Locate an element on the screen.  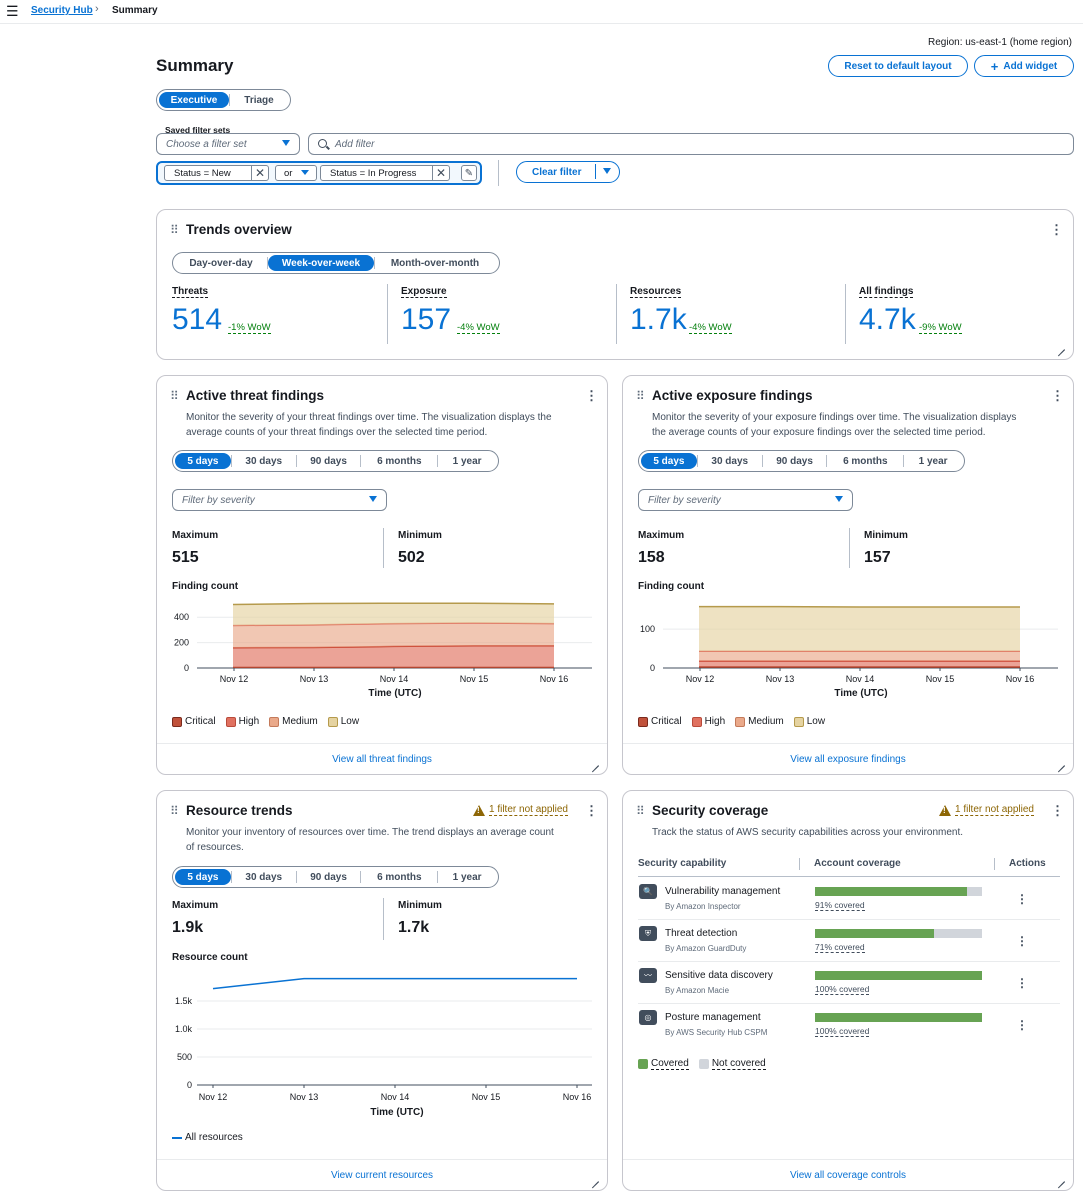
y-tick-label: 0 is located at coordinates (186, 668).